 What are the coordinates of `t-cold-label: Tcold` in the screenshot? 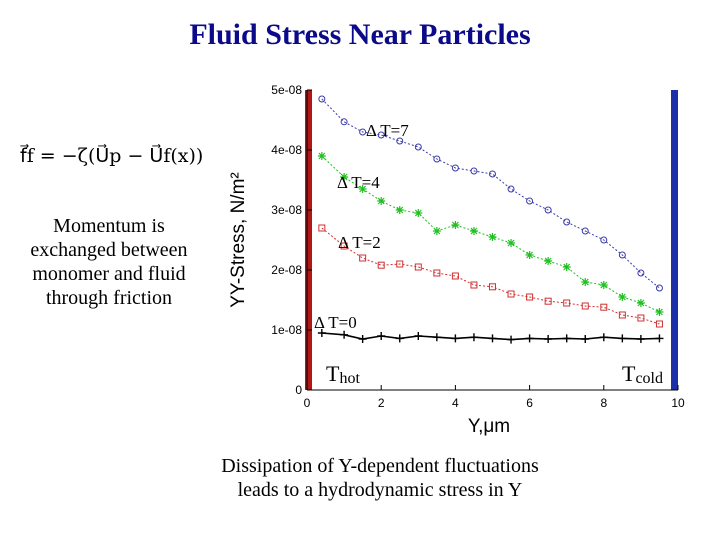 It's located at (642, 374).